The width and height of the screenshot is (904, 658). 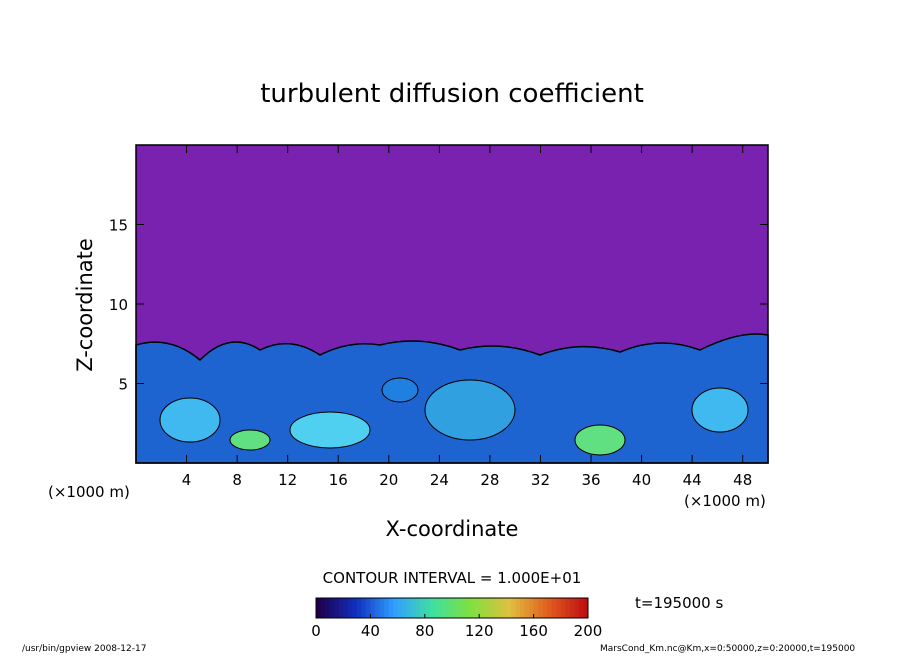 I want to click on colorbar-tick-label: 200, so click(x=588, y=631).